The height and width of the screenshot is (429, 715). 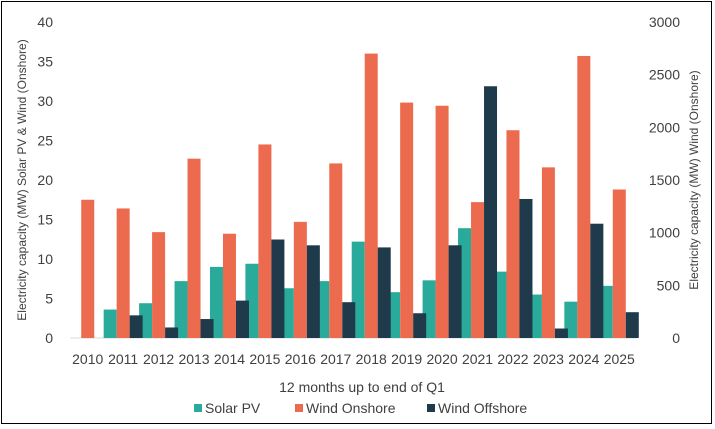 What do you see at coordinates (619, 263) in the screenshot?
I see `bar-wind-onshore-2025` at bounding box center [619, 263].